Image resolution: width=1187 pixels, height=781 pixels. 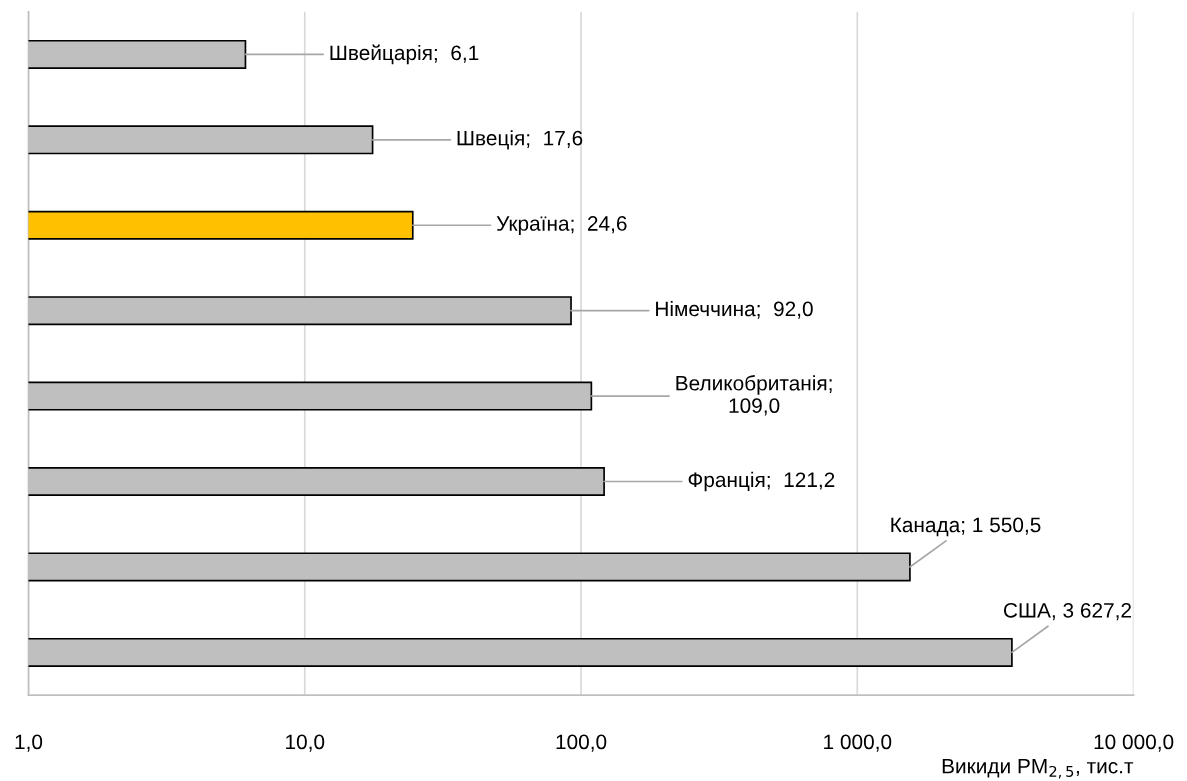 I want to click on x-tick-label: 10 000,0, so click(x=1134, y=743).